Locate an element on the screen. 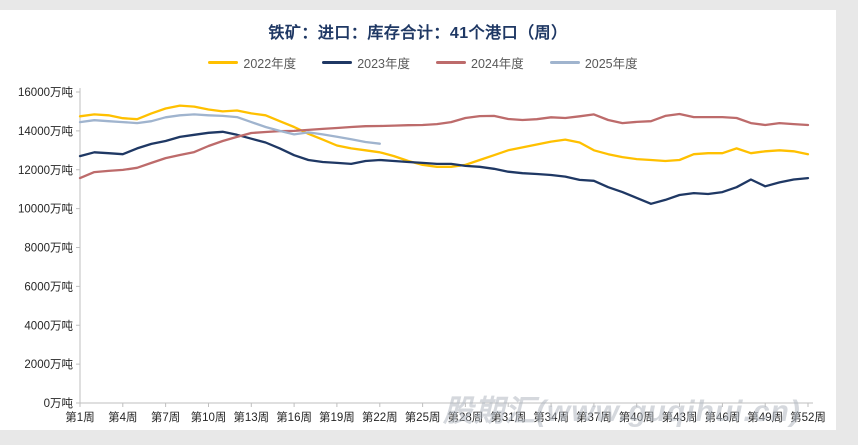 The height and width of the screenshot is (445, 858). y-axis-tick-label: 6000万吨 is located at coordinates (48, 286).